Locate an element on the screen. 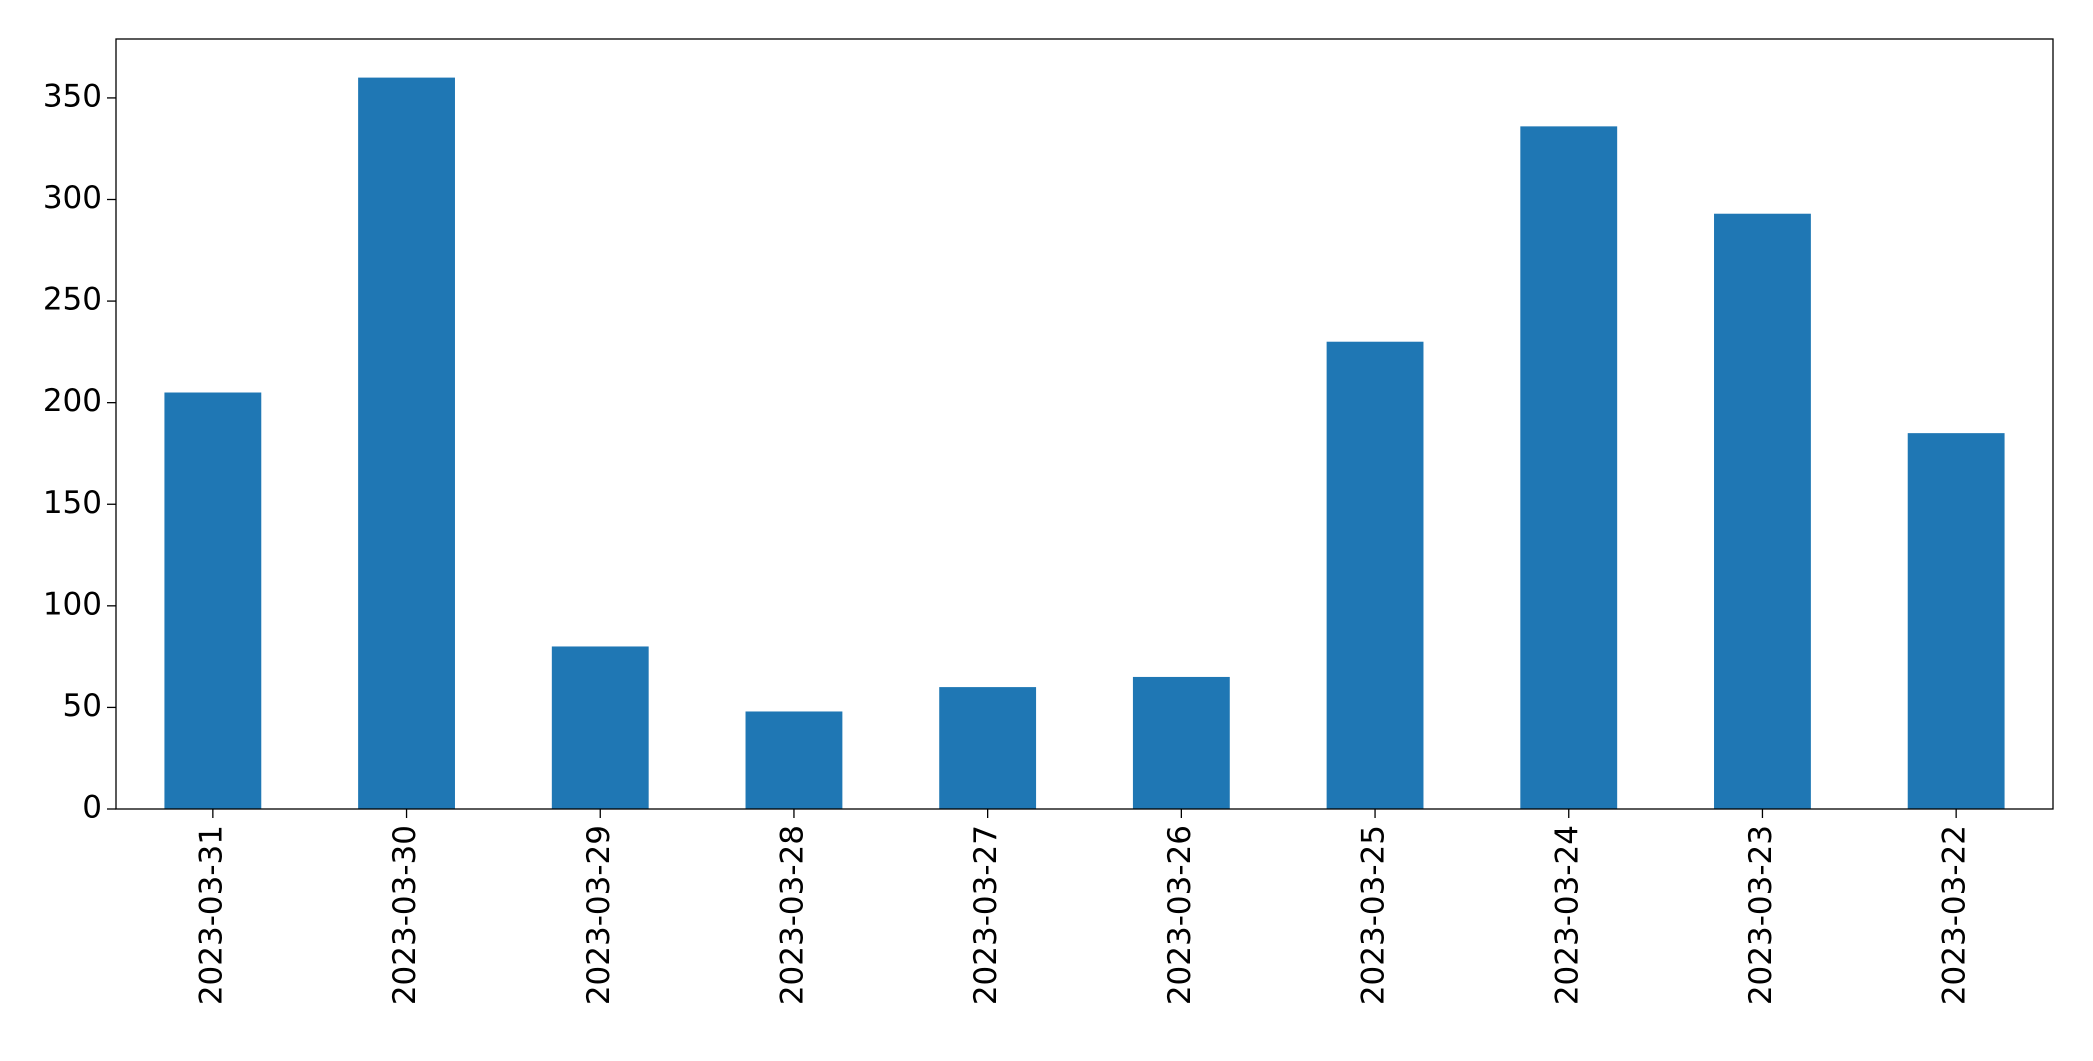  y-tick-label: 300 is located at coordinates (72, 198).